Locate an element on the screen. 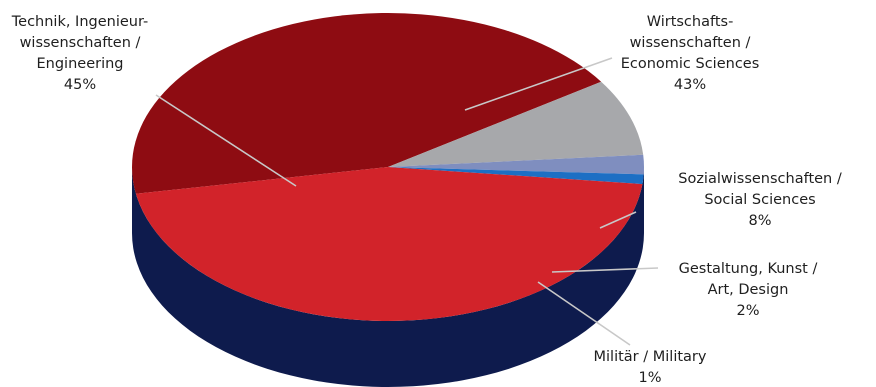  slice-3-percent-label: 1% is located at coordinates (649, 378).